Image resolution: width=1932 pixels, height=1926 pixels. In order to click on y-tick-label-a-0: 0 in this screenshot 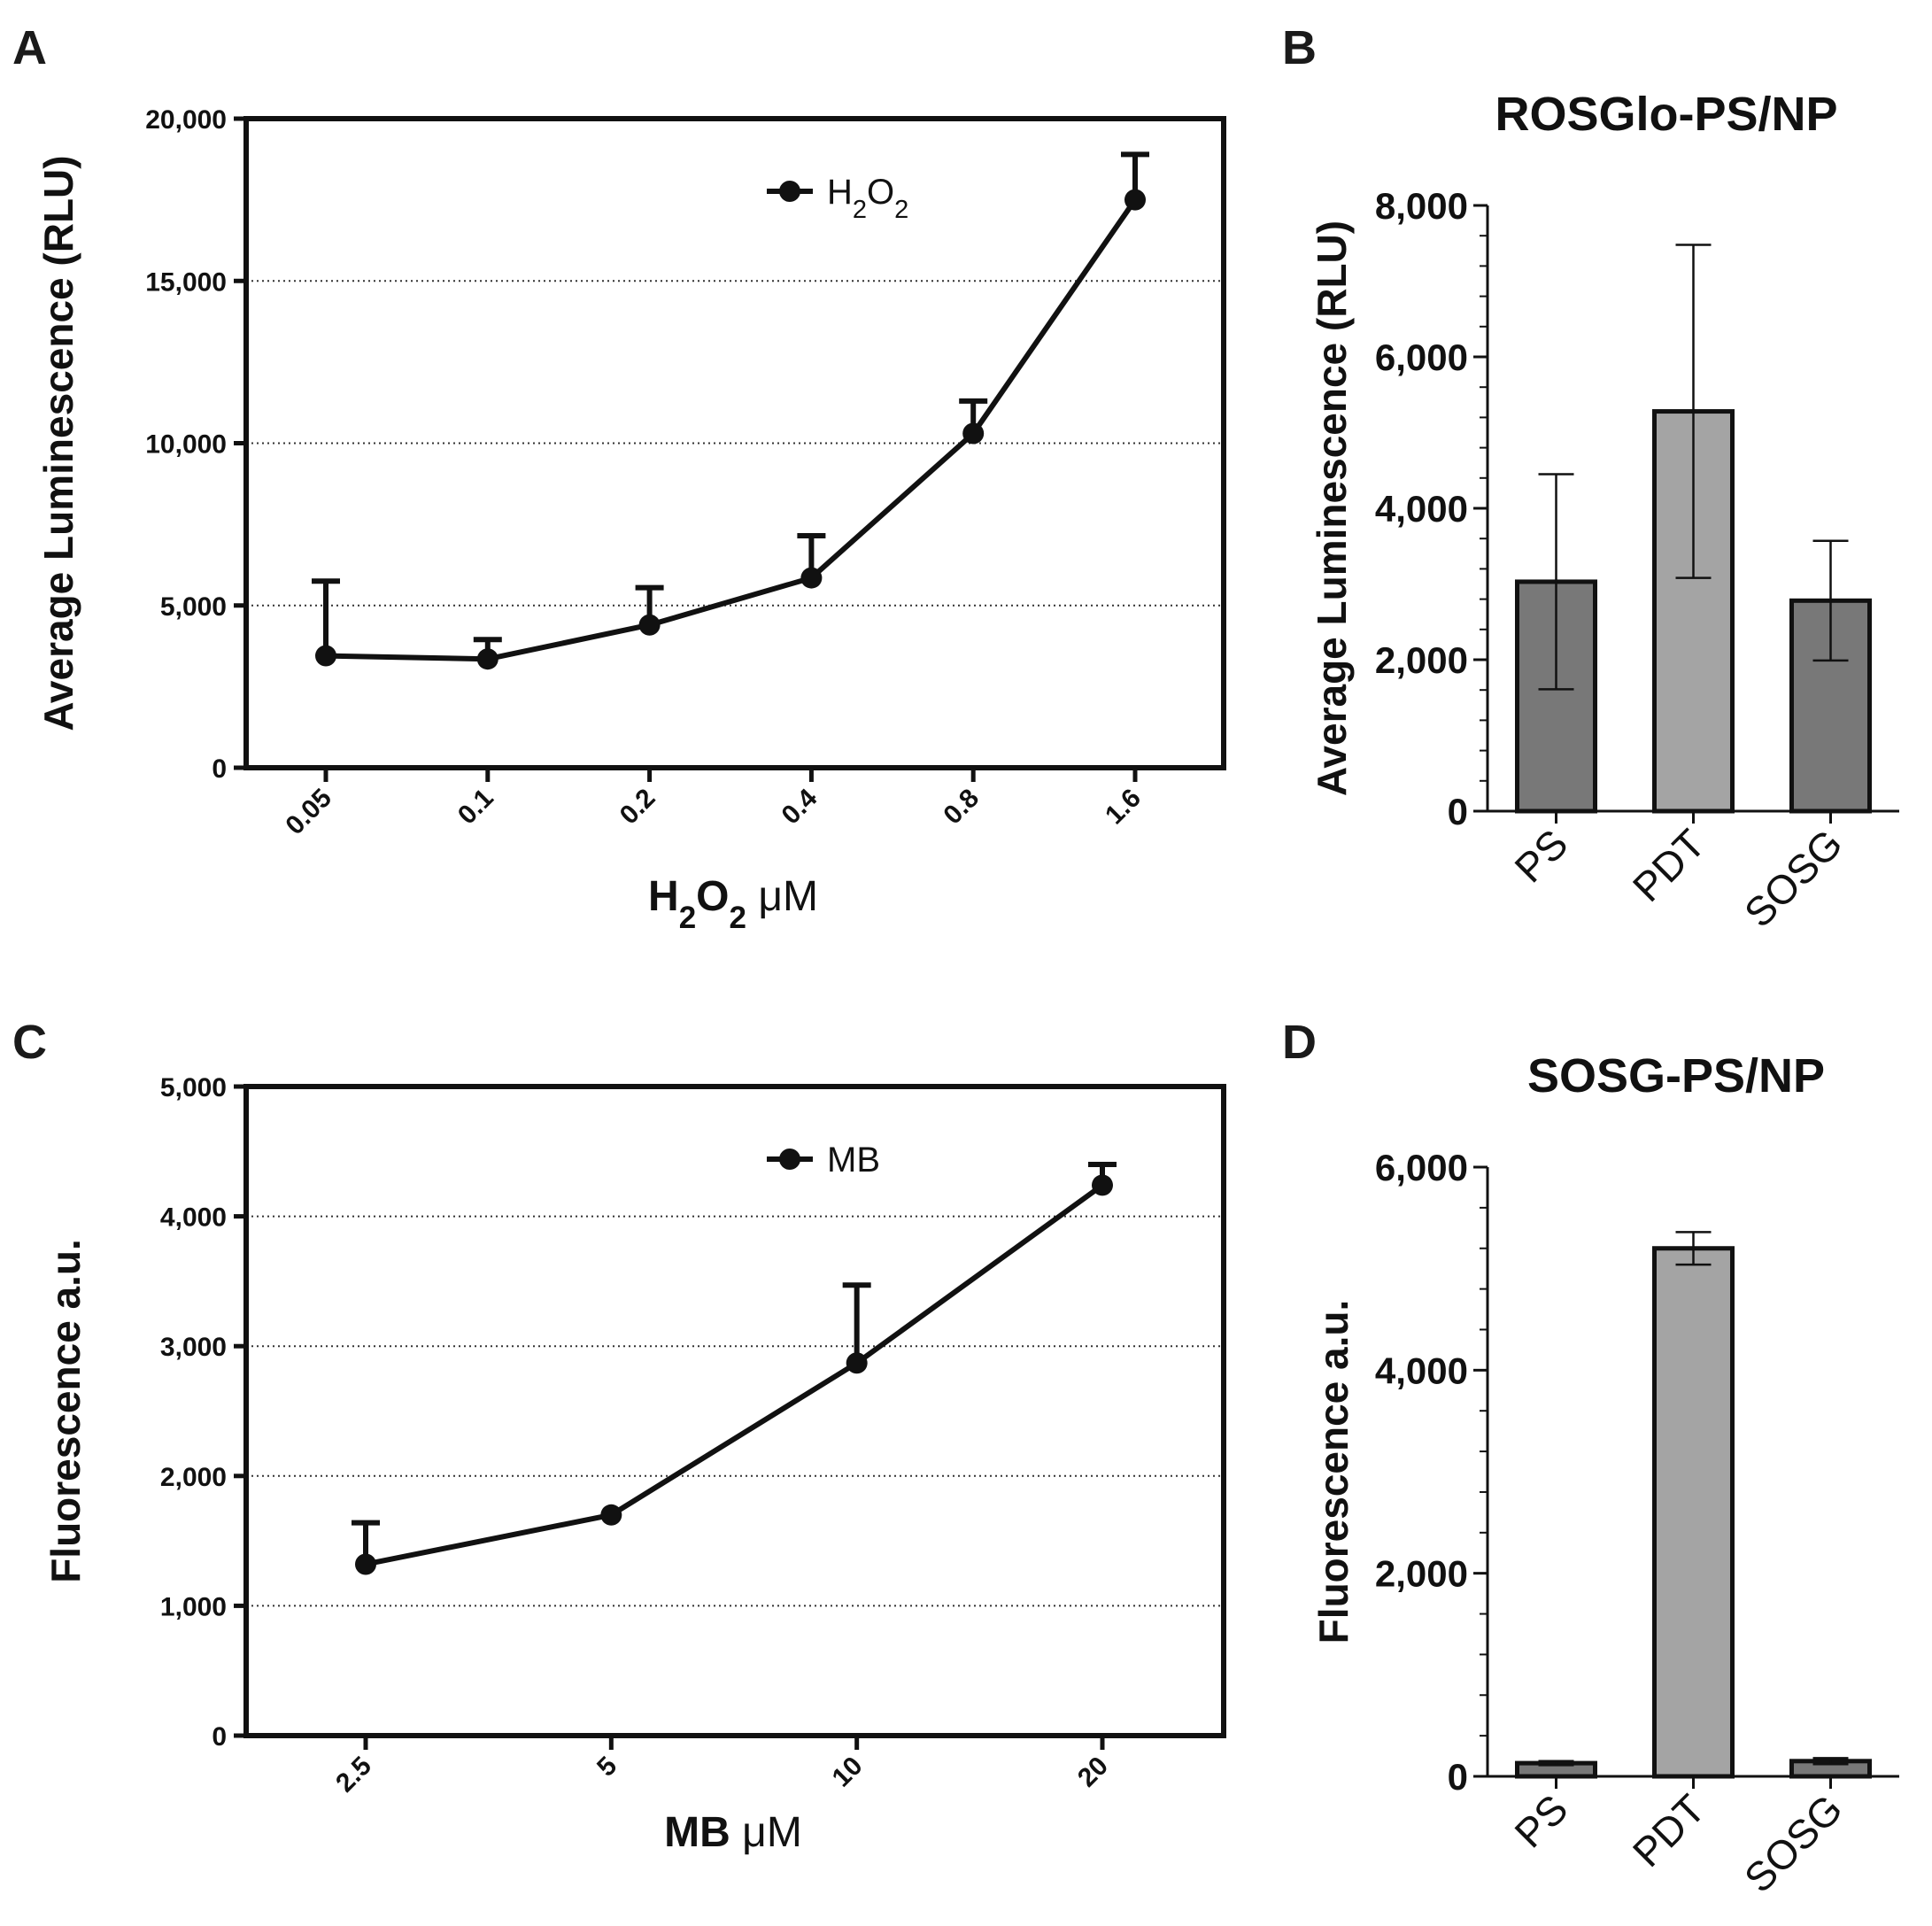, I will do `click(219, 769)`.